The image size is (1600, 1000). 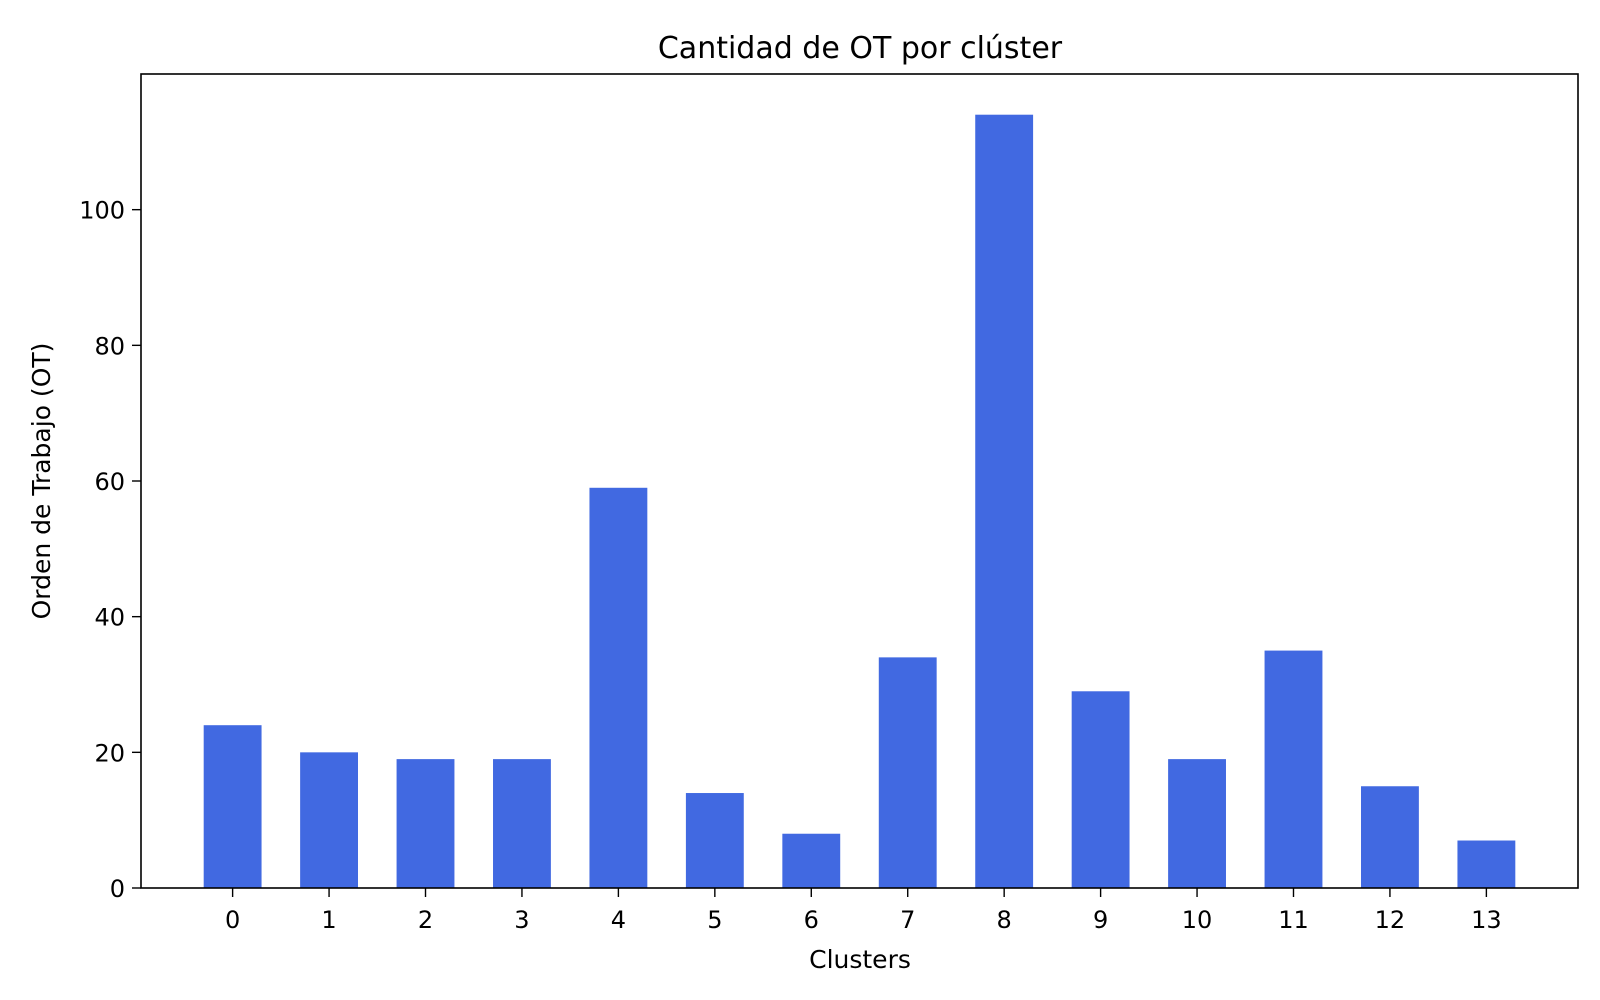 What do you see at coordinates (860, 48) in the screenshot?
I see `chart-title: Cantidad de OT por clúster` at bounding box center [860, 48].